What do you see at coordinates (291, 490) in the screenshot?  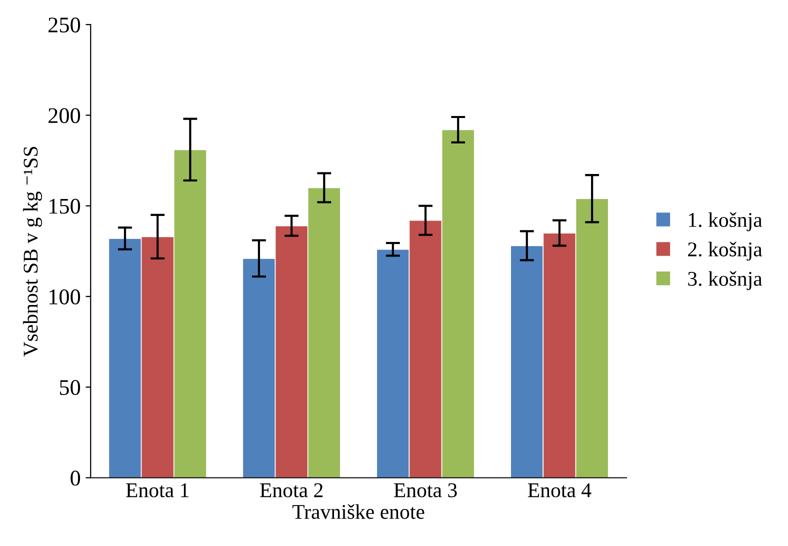 I see `x-tick-label: Enota 2` at bounding box center [291, 490].